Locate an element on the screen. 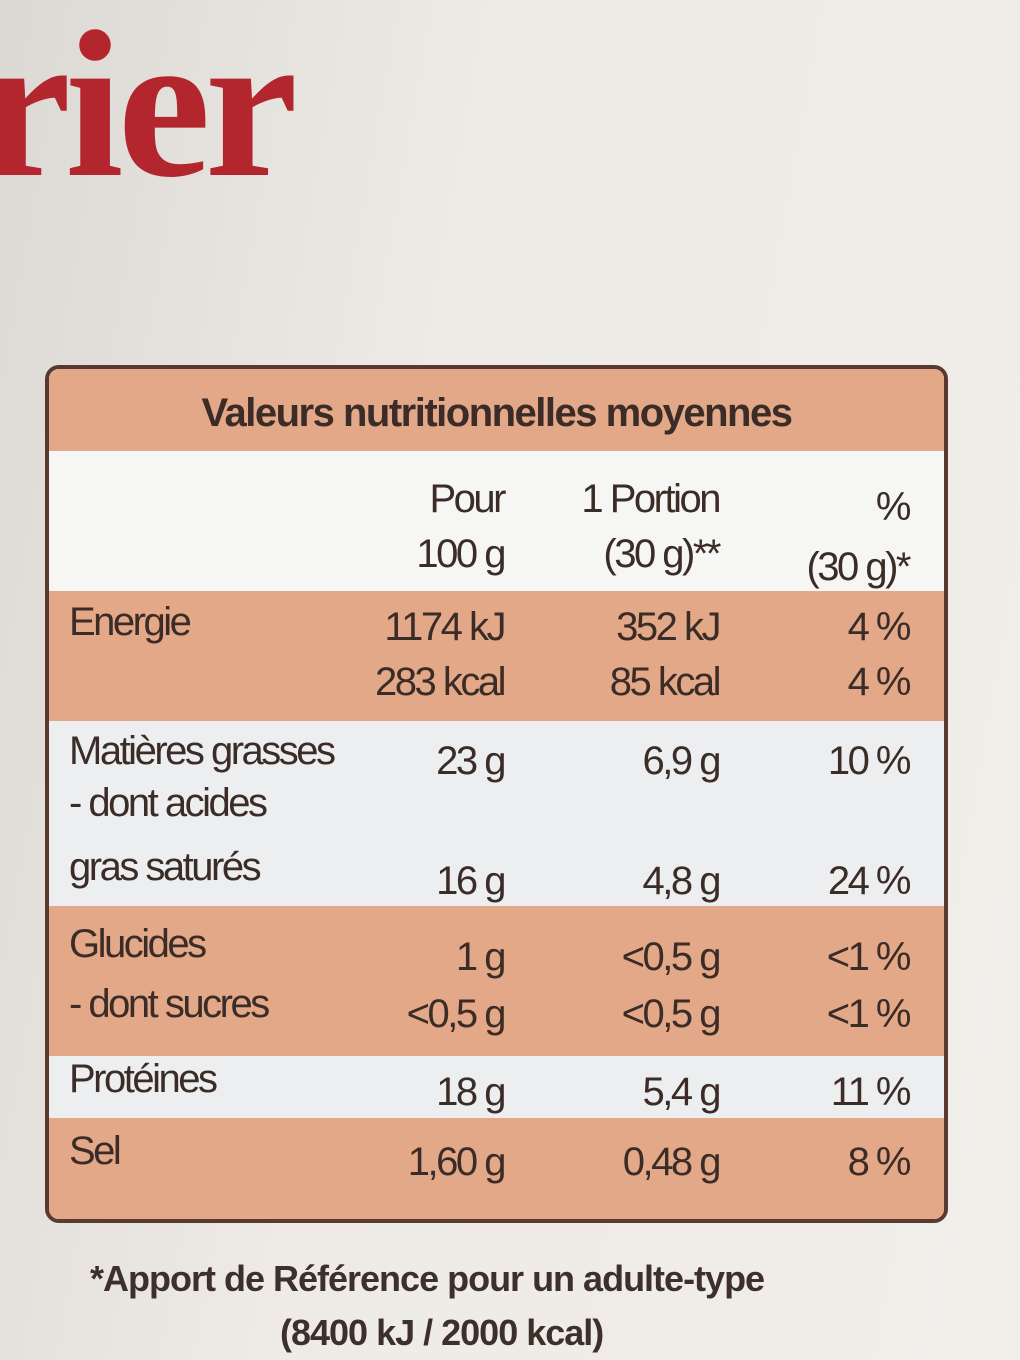 Image resolution: width=1020 pixels, height=1360 pixels. header: (30 g)* is located at coordinates (858, 567).